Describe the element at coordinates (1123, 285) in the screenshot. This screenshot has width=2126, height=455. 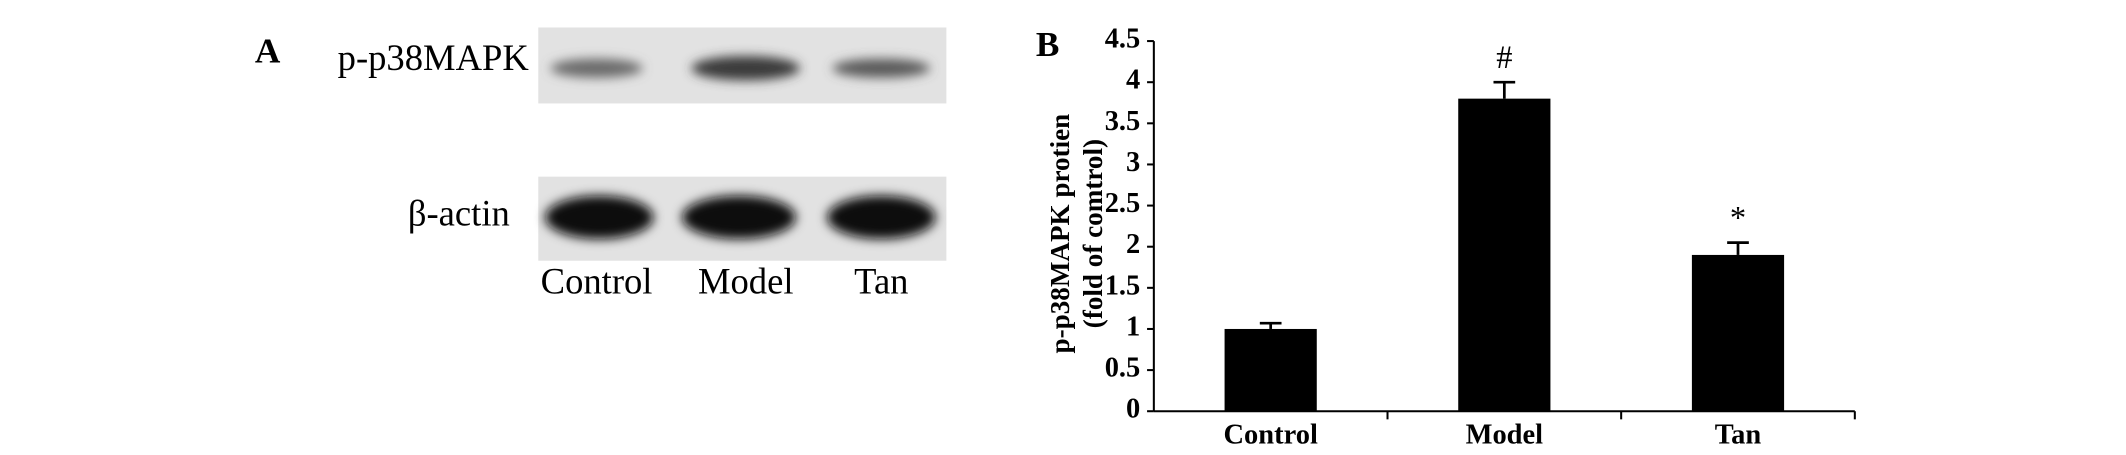
I see `y-tick-label: 1.5` at that location.